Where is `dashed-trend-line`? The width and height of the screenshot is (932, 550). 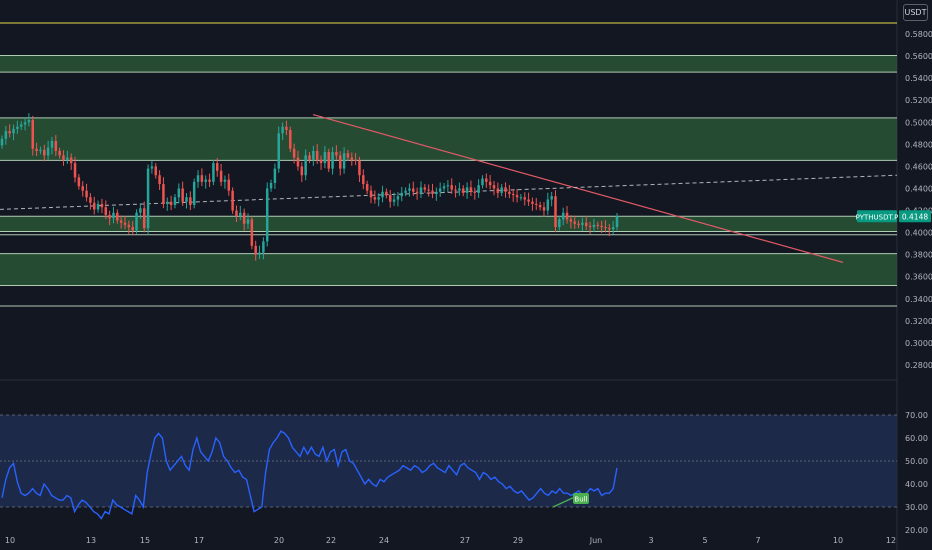 dashed-trend-line is located at coordinates (449, 192).